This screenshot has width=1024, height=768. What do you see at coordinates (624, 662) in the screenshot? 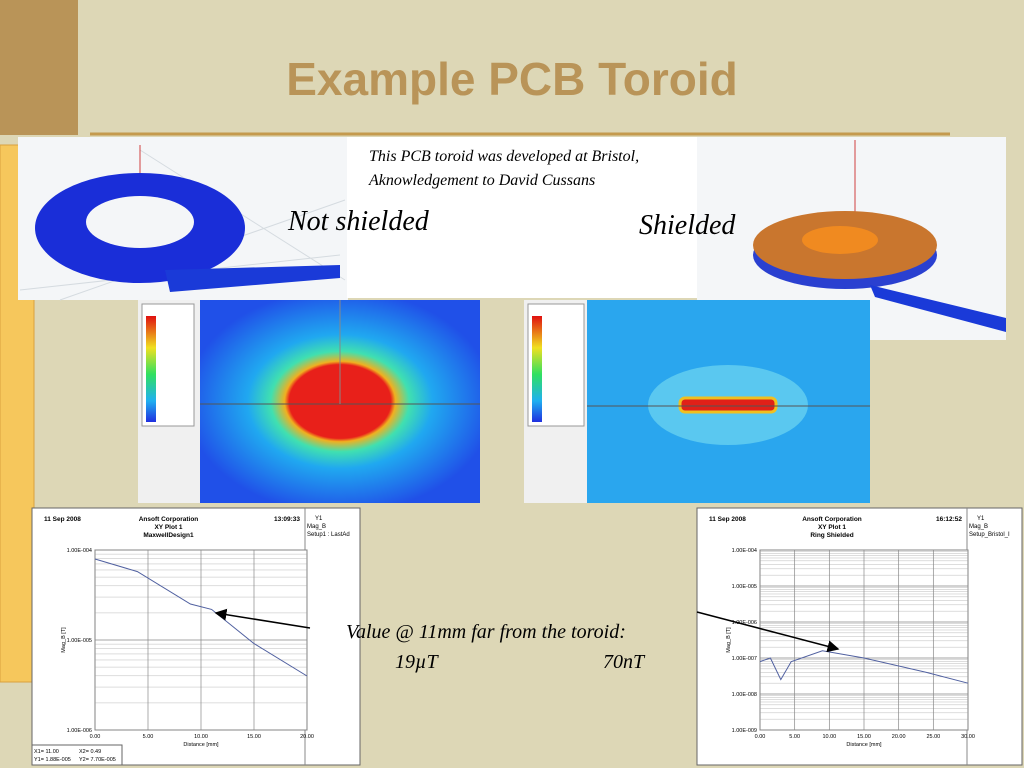
I see `value-right: 70nT` at bounding box center [624, 662].